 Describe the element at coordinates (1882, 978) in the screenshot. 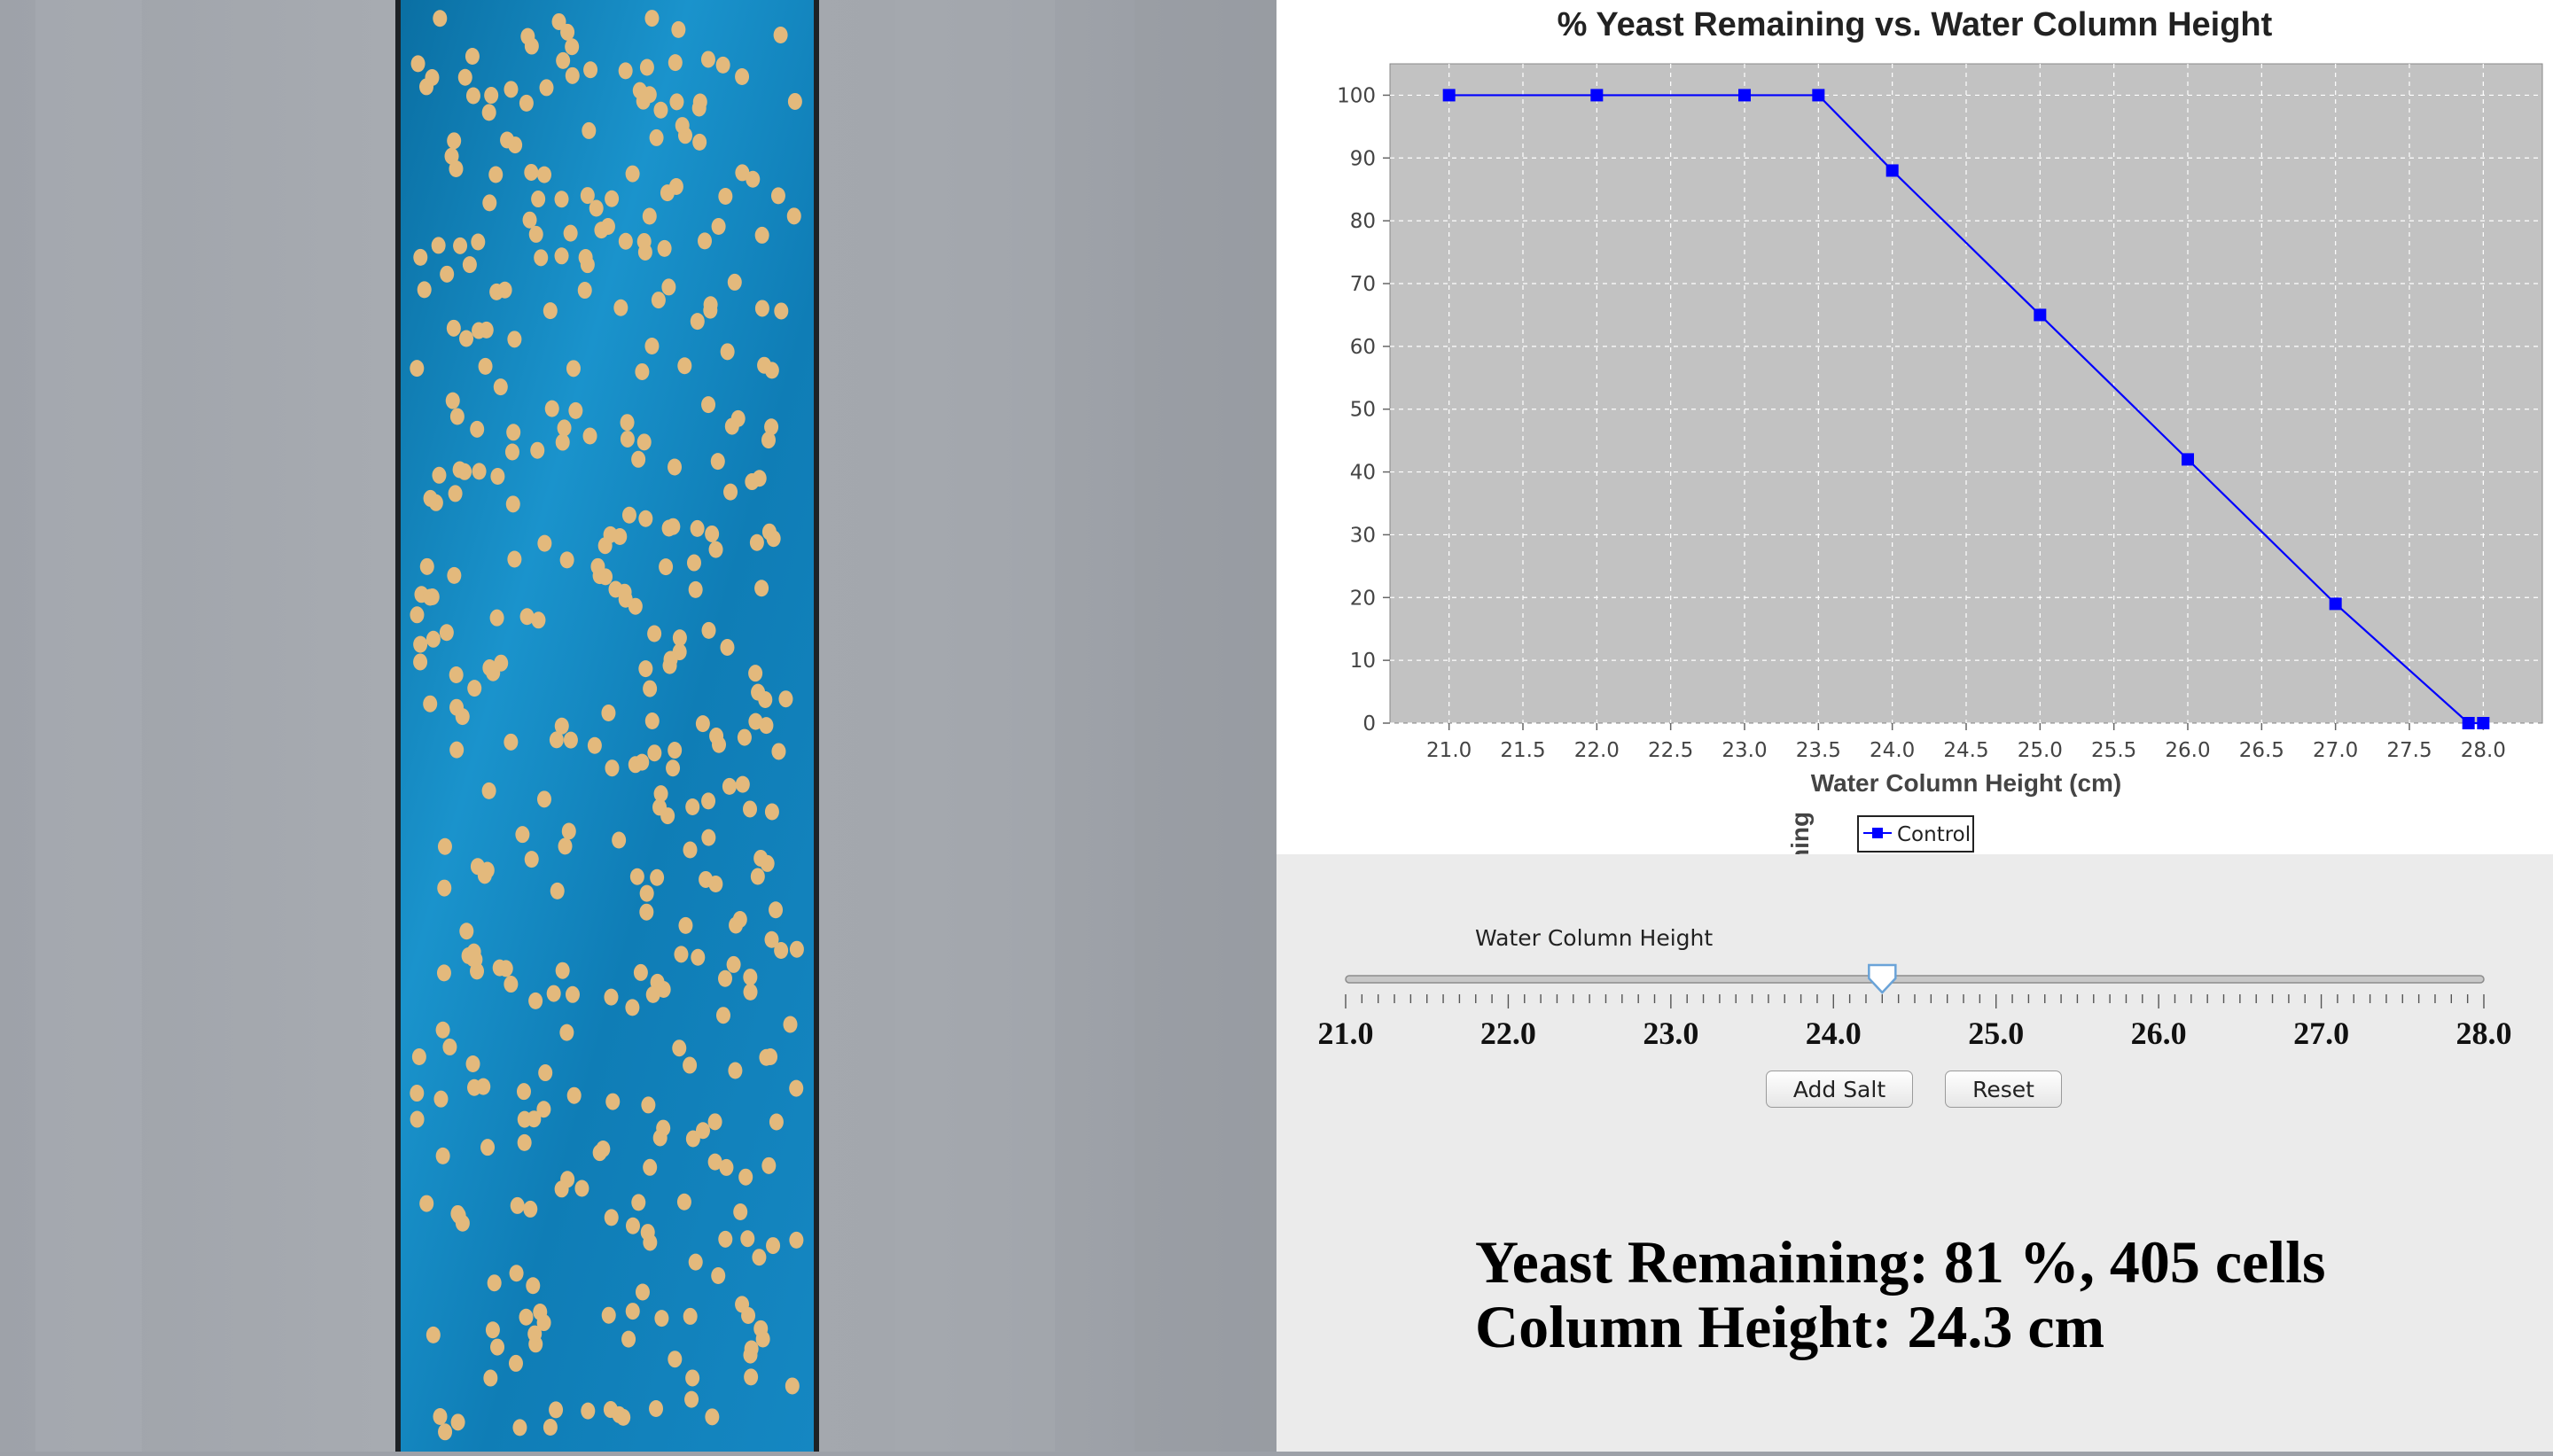

I see `slider-thumb` at that location.